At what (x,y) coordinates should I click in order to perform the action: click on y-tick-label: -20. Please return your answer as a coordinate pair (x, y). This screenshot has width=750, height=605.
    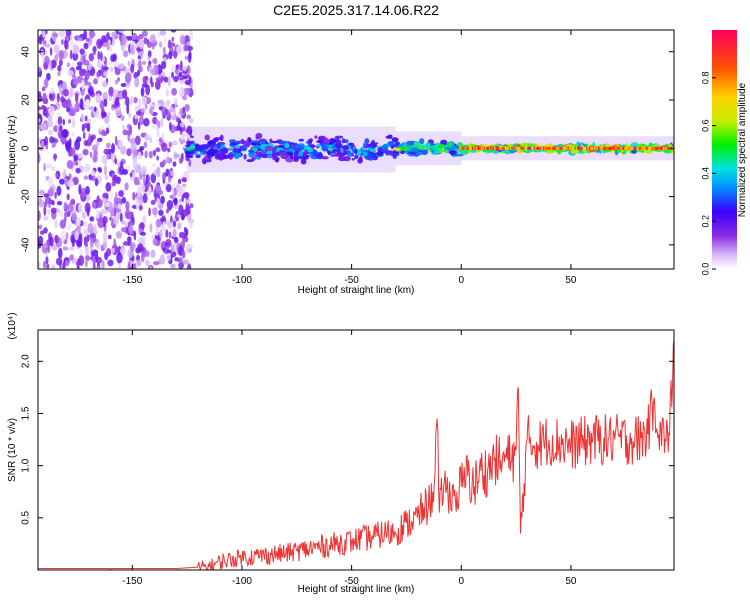
    Looking at the image, I should click on (26, 196).